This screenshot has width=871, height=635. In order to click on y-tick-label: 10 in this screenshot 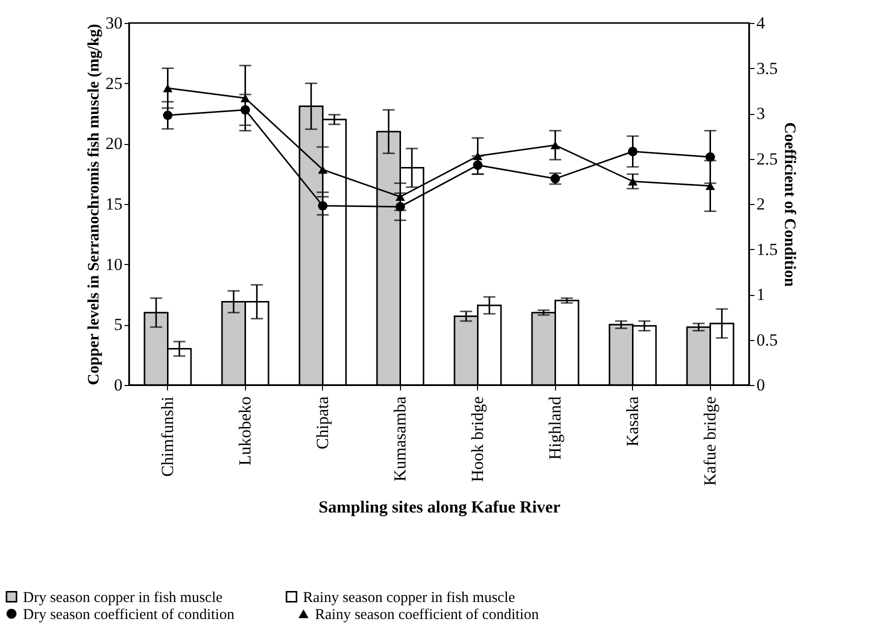, I will do `click(114, 264)`.